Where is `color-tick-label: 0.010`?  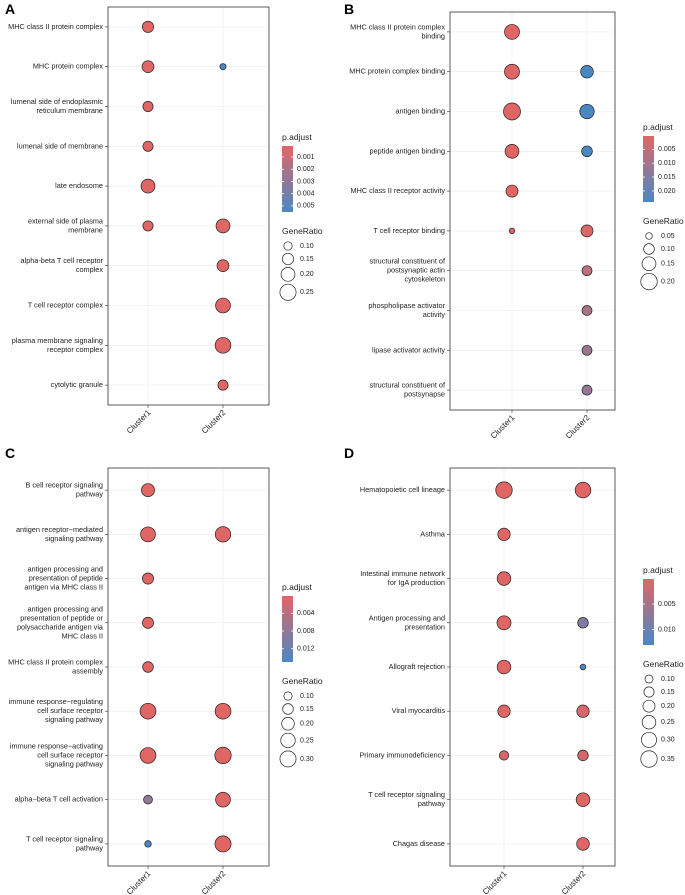 color-tick-label: 0.010 is located at coordinates (667, 163).